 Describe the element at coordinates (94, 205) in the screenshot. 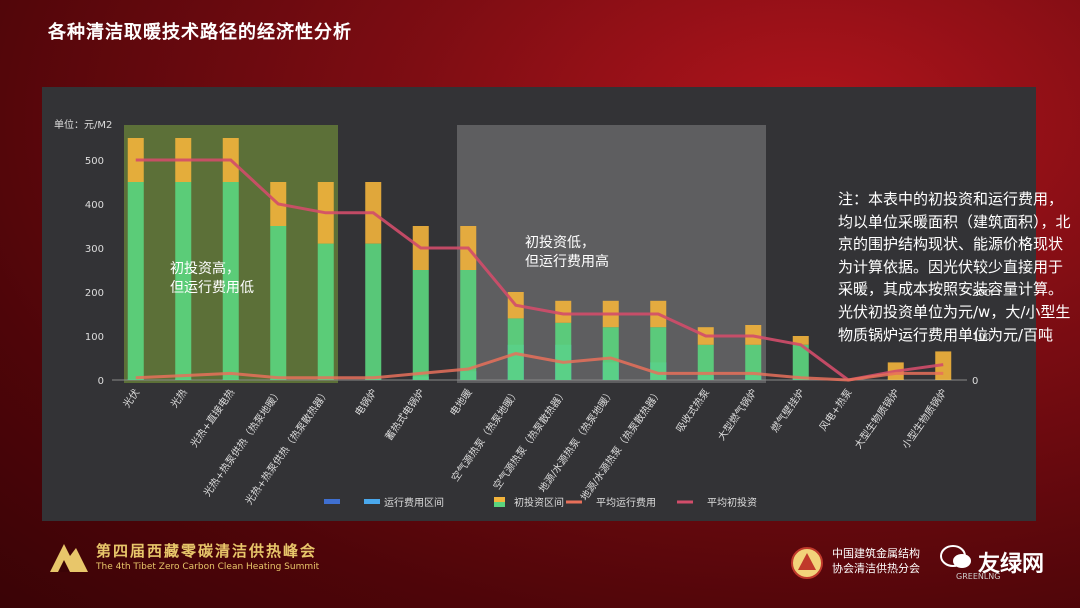

I see `y-tick-label: 400` at that location.